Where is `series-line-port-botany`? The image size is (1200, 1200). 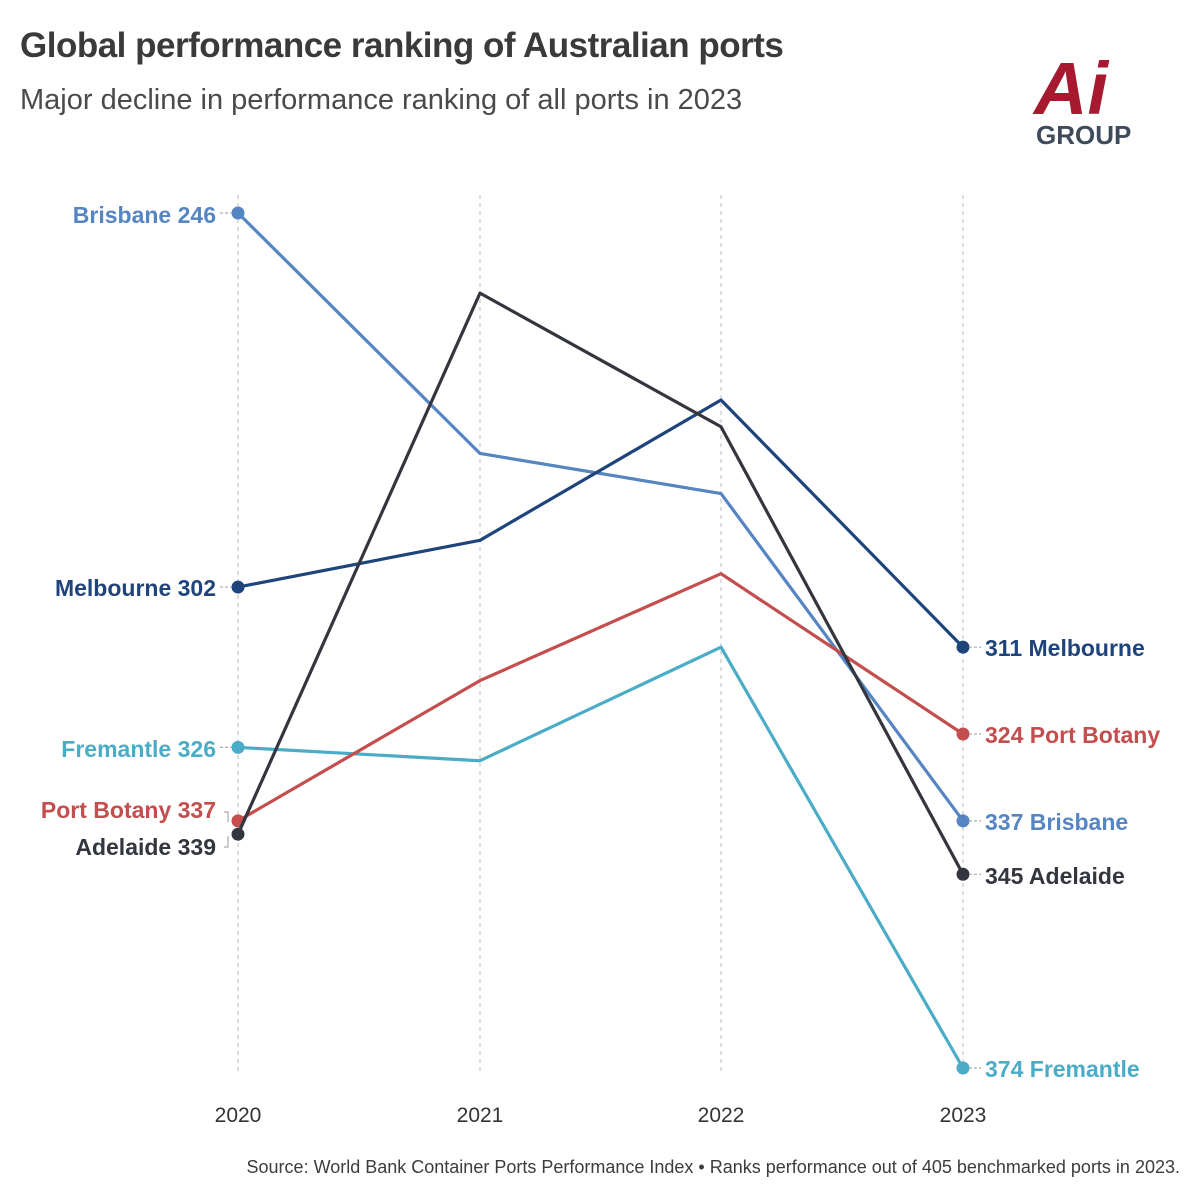 series-line-port-botany is located at coordinates (600, 697).